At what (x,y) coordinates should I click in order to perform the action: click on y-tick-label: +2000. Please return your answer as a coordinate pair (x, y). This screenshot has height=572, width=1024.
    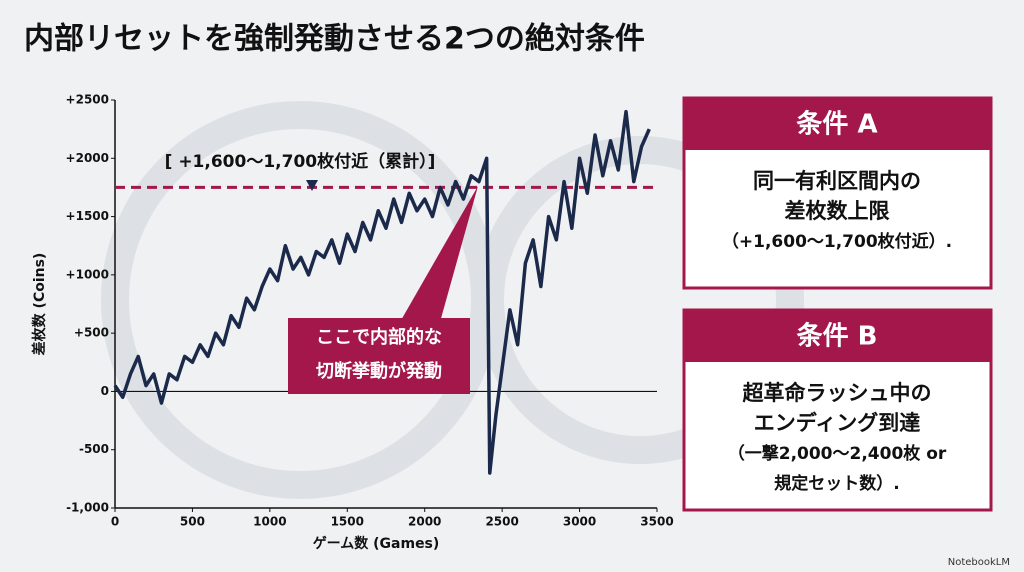
    Looking at the image, I should click on (87, 158).